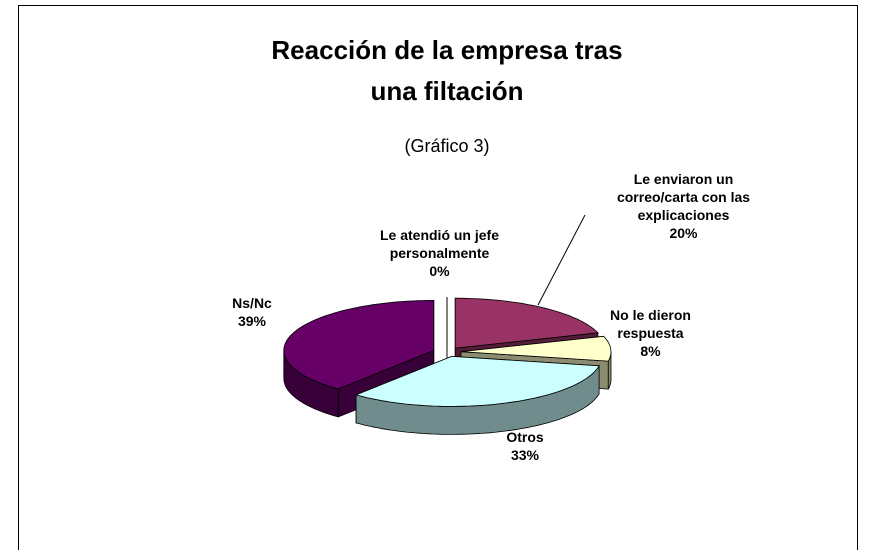  I want to click on data-label: Otros 33%, so click(525, 446).